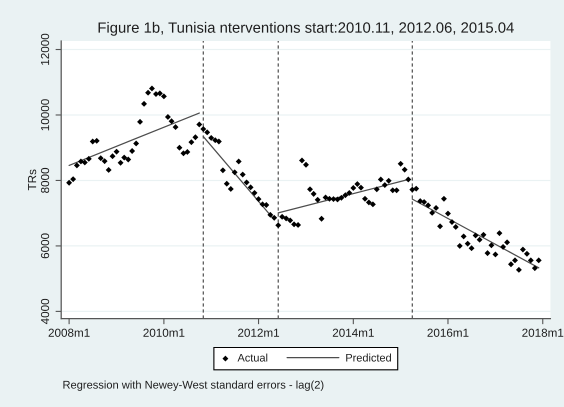 The image size is (564, 407). I want to click on x-tick-label: 2008m1, so click(69, 332).